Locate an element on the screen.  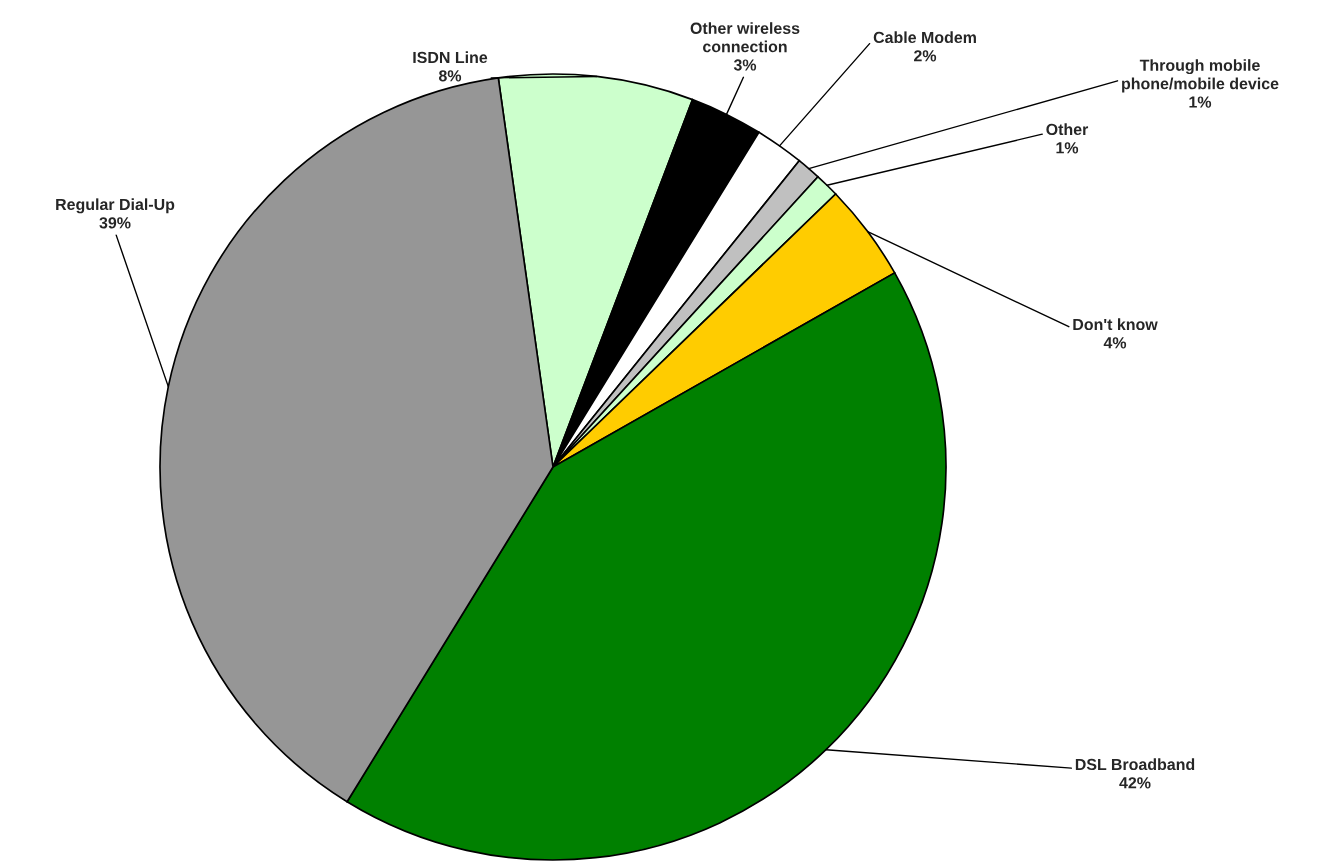
data-label: 8% is located at coordinates (450, 76).